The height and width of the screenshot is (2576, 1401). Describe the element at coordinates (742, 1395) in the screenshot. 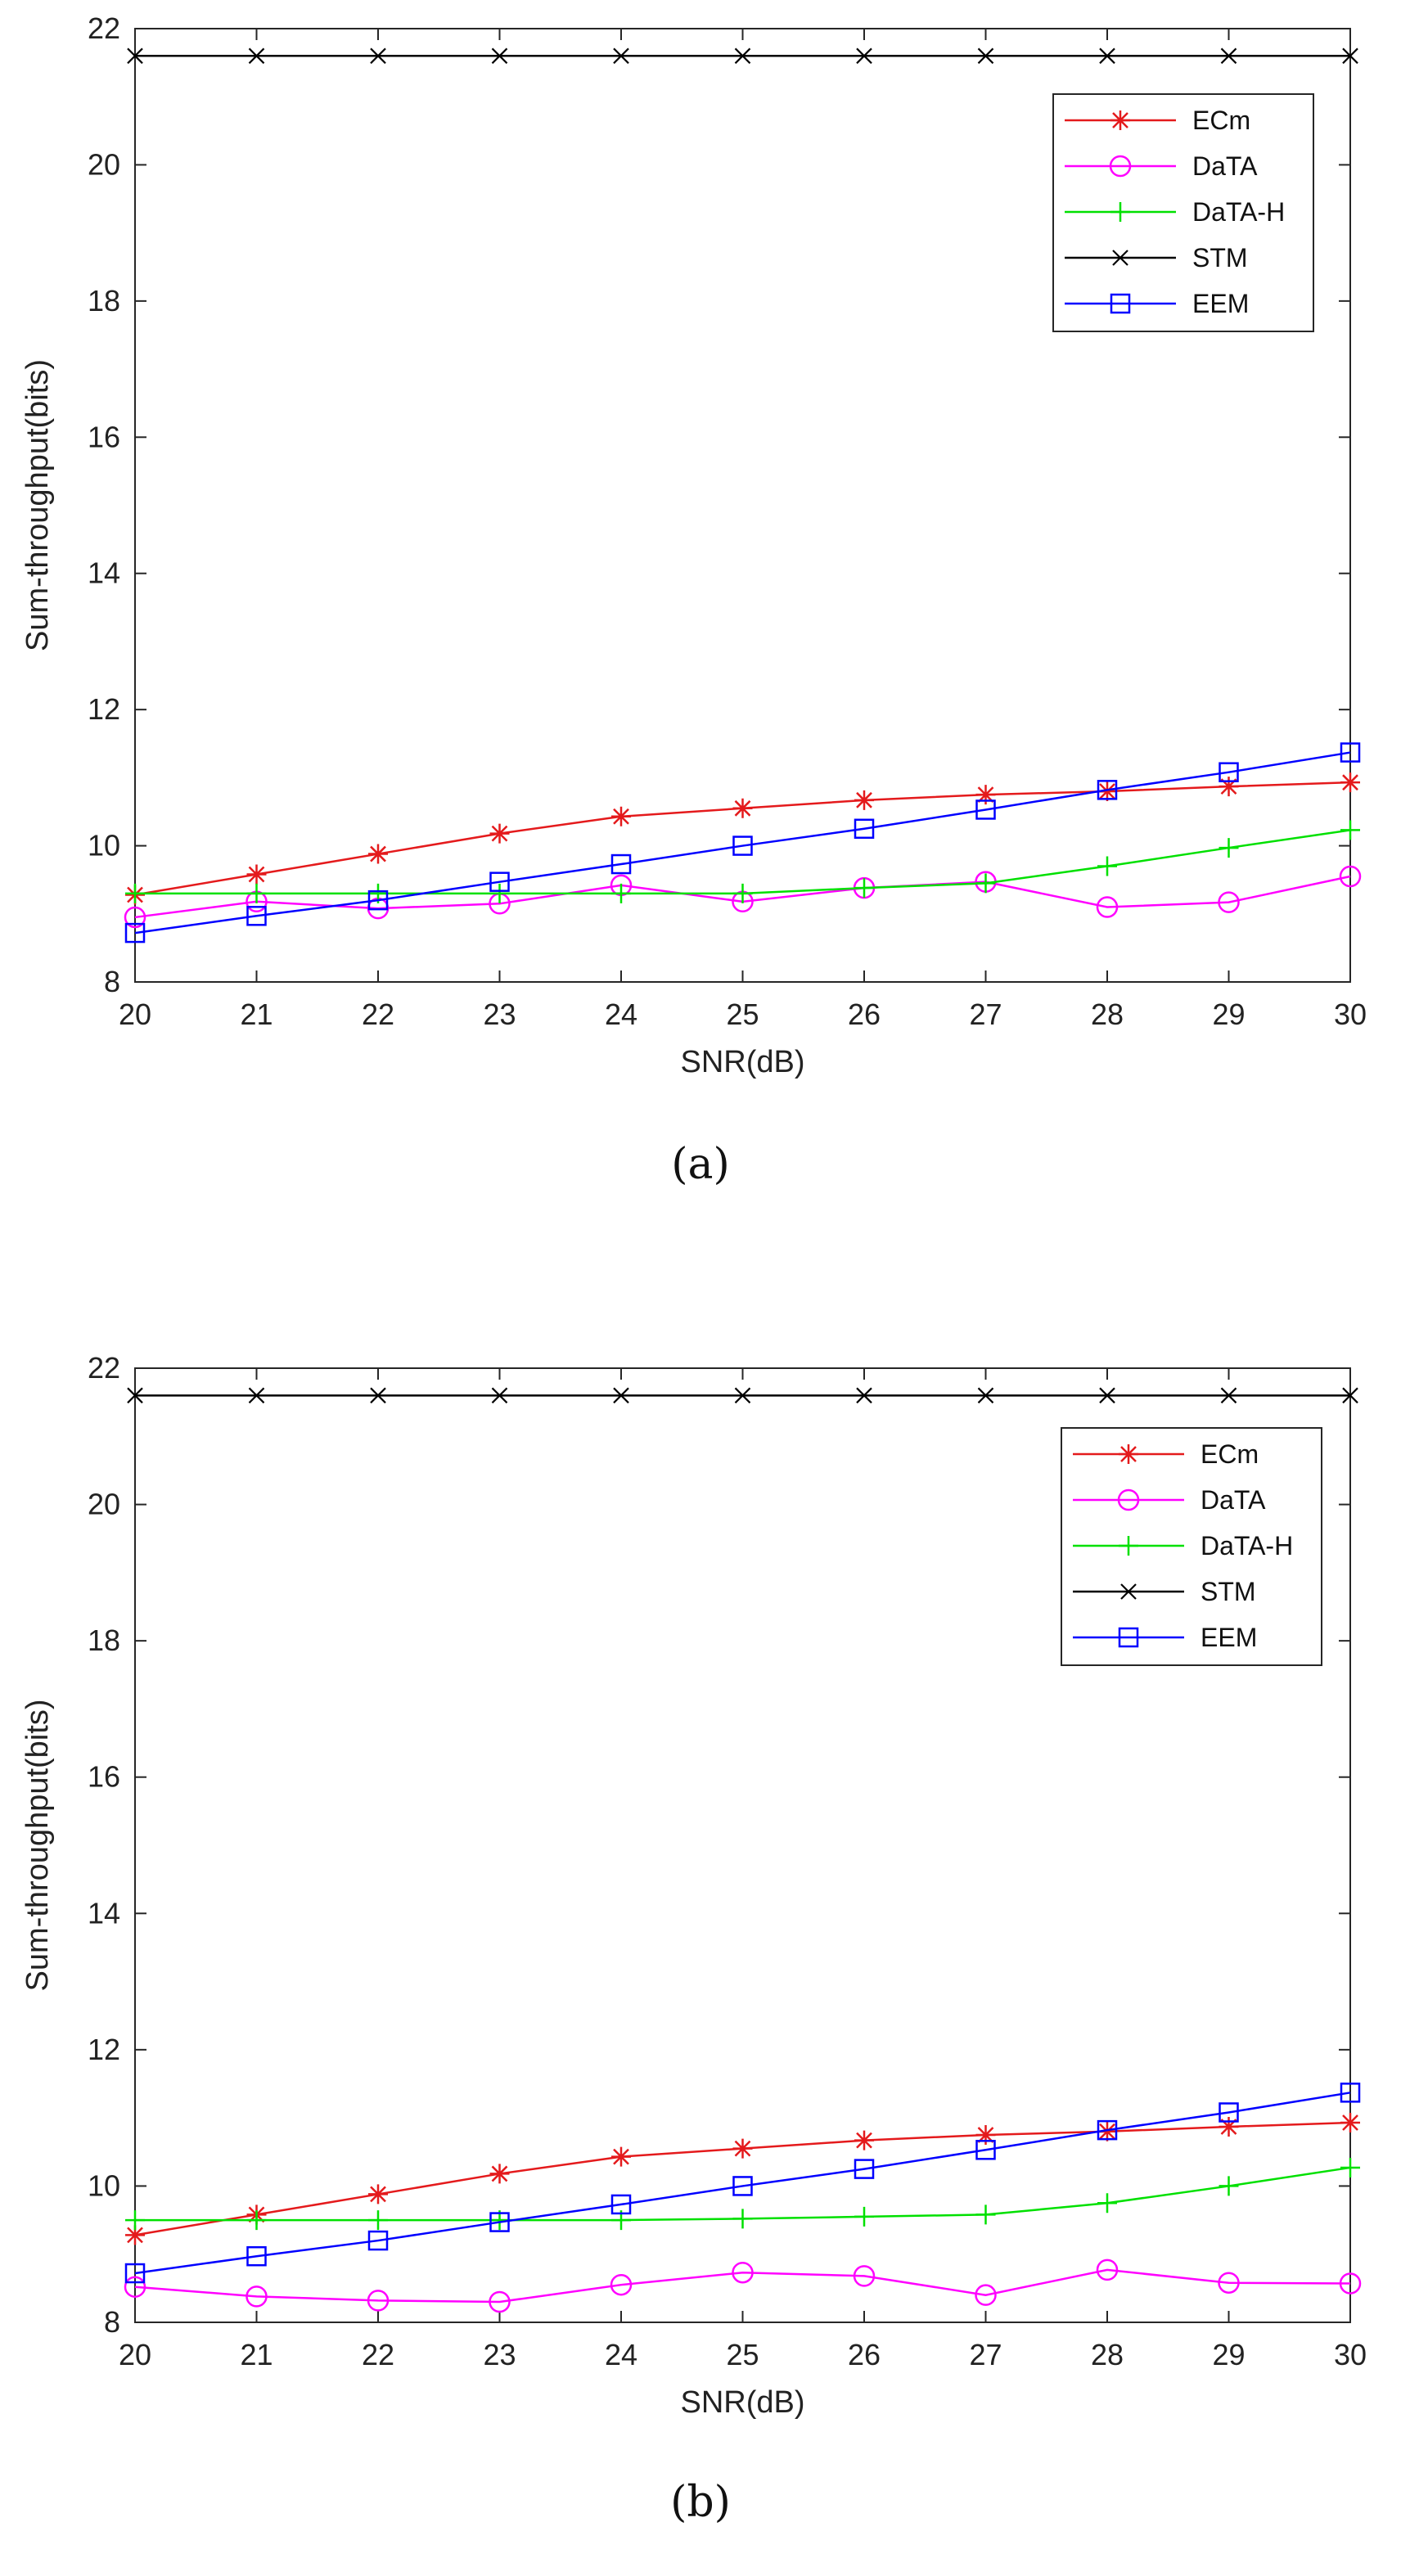

I see `series-stm` at that location.